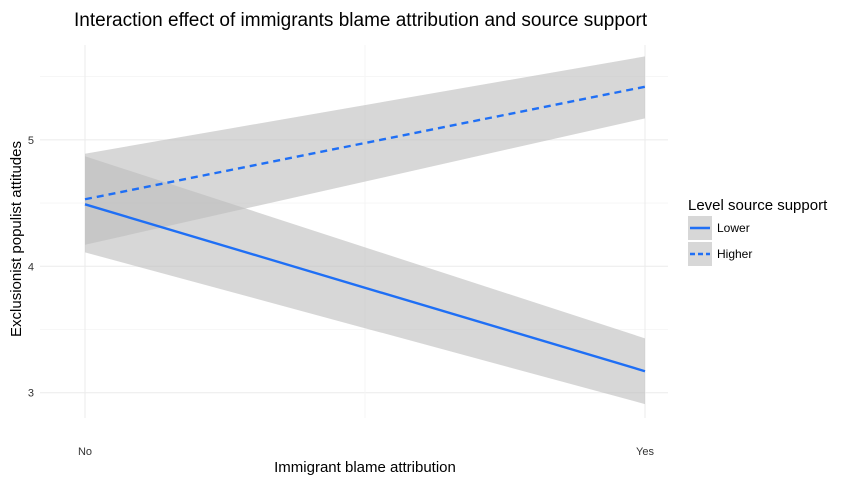  I want to click on x-tick-label: No, so click(85, 452).